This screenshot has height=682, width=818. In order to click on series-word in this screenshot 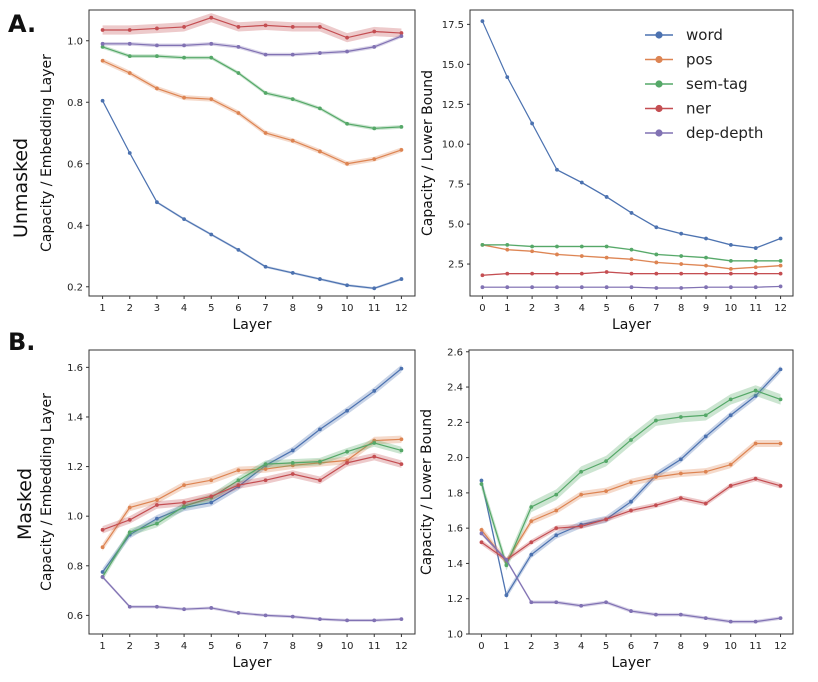, I will do `click(631, 134)`.